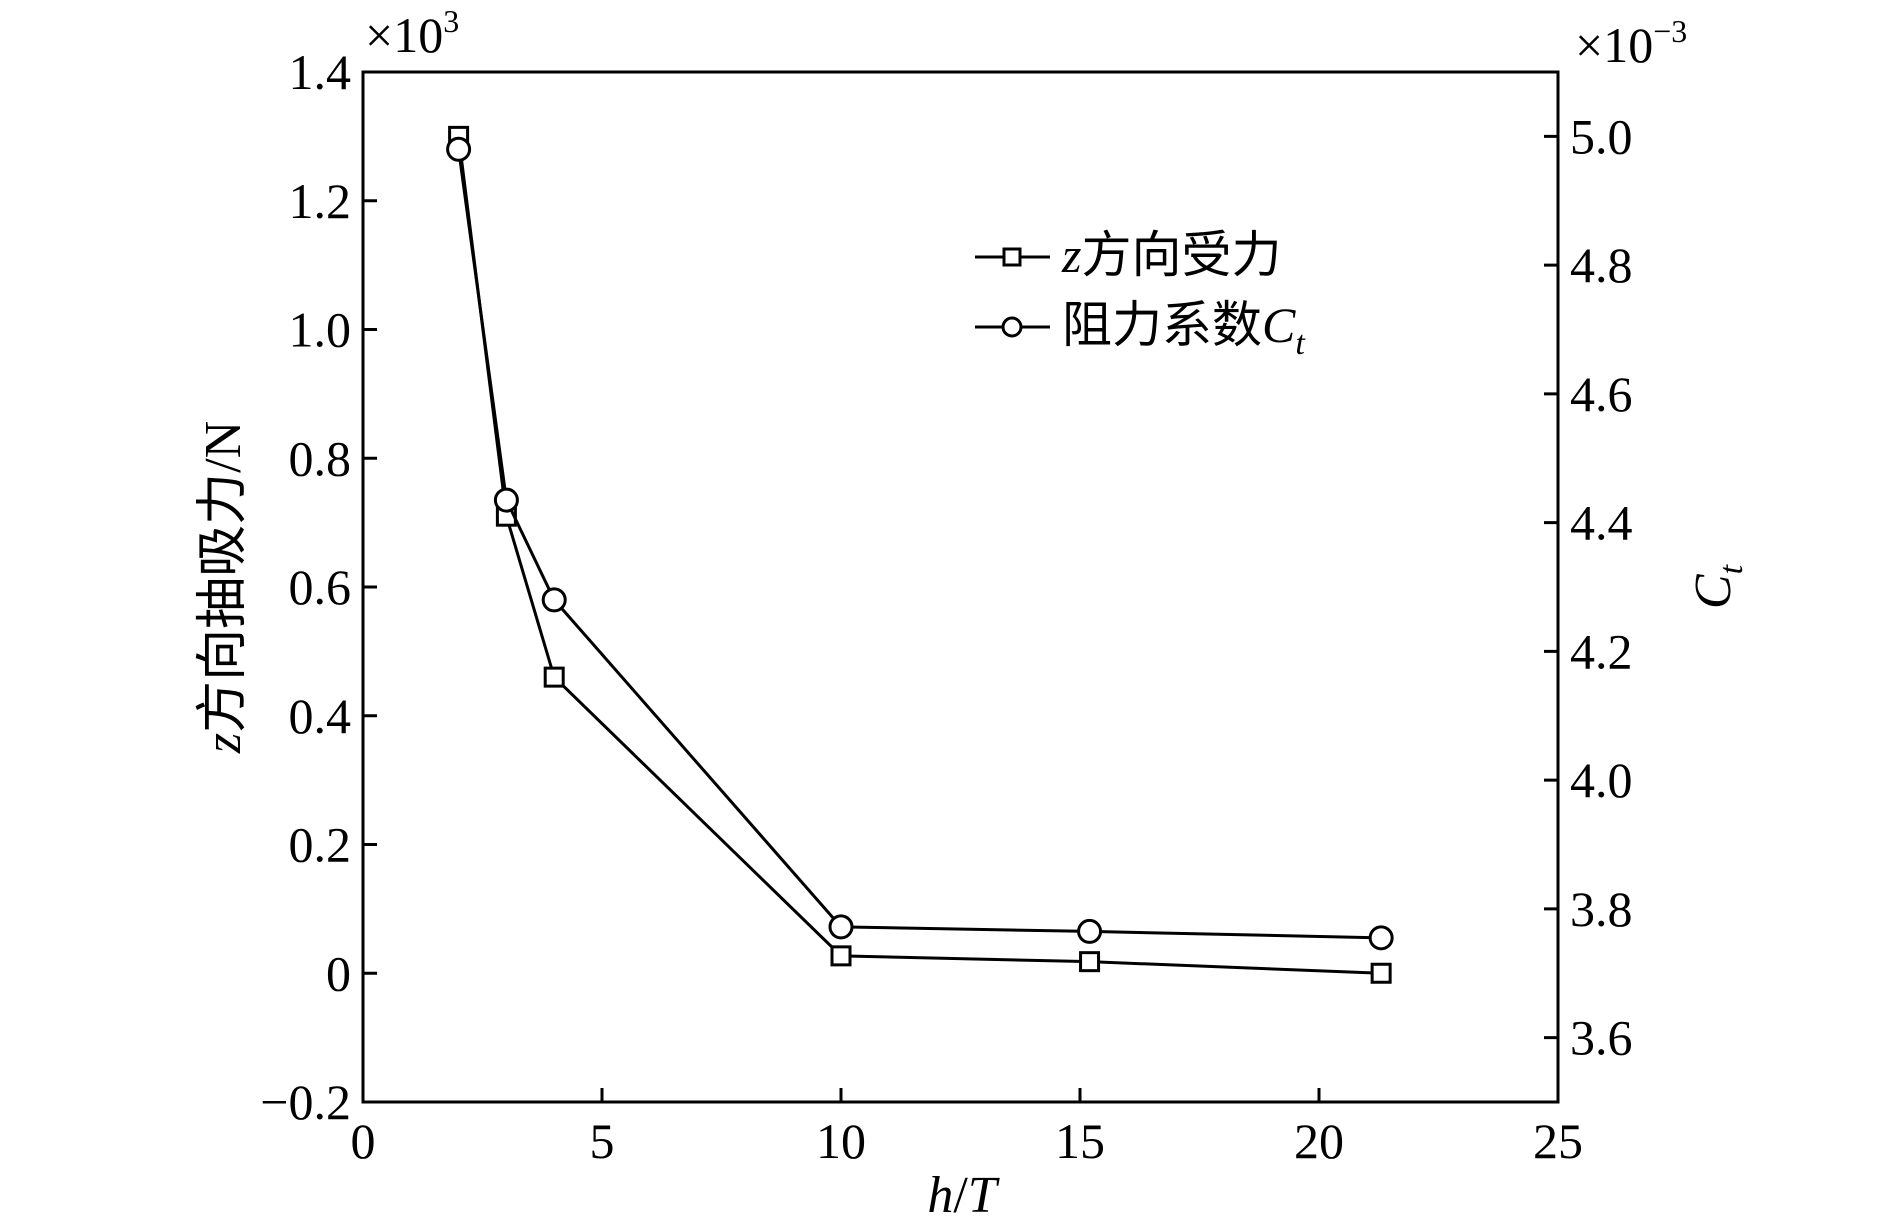 This screenshot has height=1220, width=1889. What do you see at coordinates (1601, 394) in the screenshot?
I see `right-tick-label: 4.6` at bounding box center [1601, 394].